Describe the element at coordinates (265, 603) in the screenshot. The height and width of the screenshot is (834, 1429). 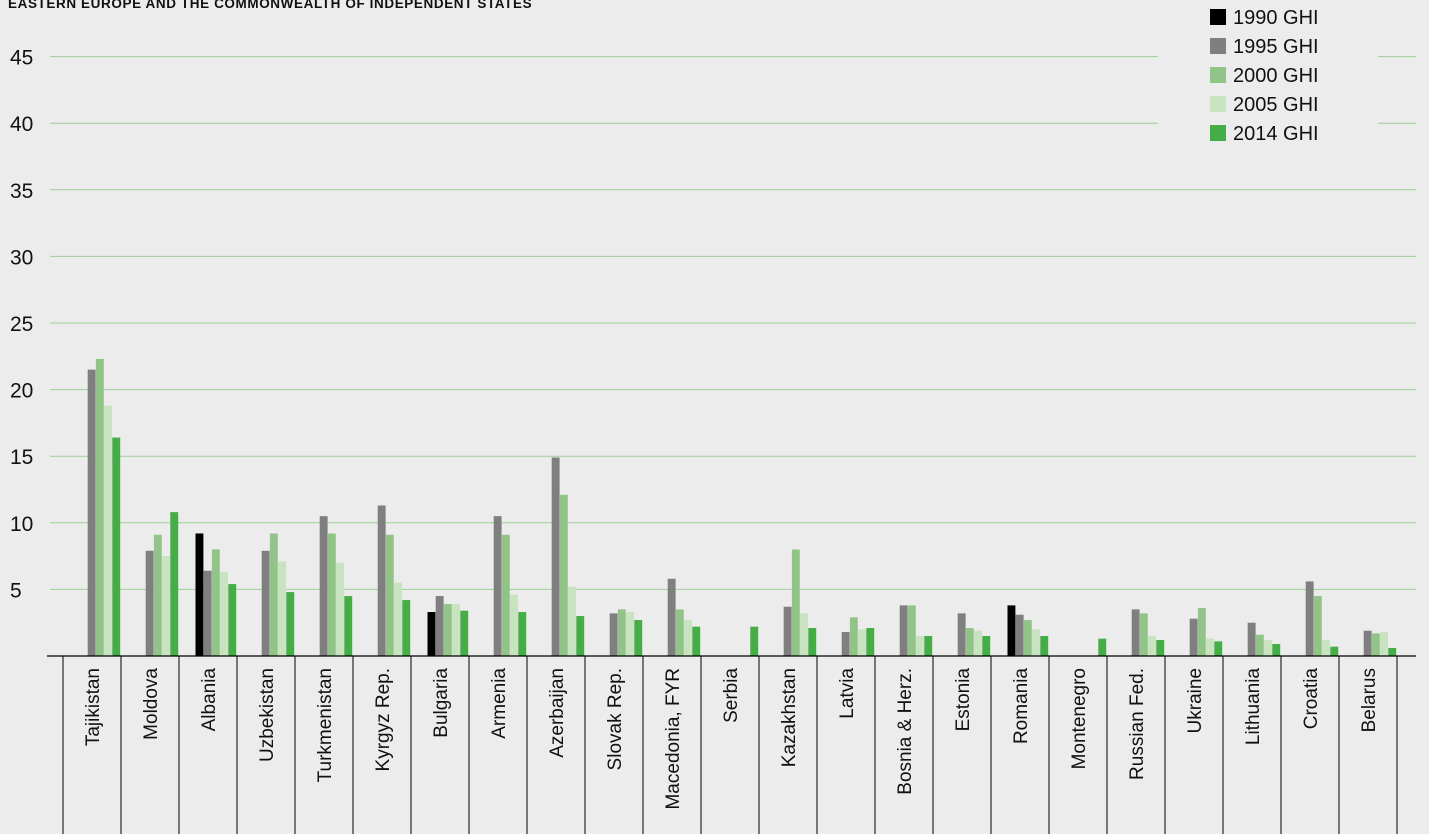
I see `bar-uzbekistan-1995-ghi` at that location.